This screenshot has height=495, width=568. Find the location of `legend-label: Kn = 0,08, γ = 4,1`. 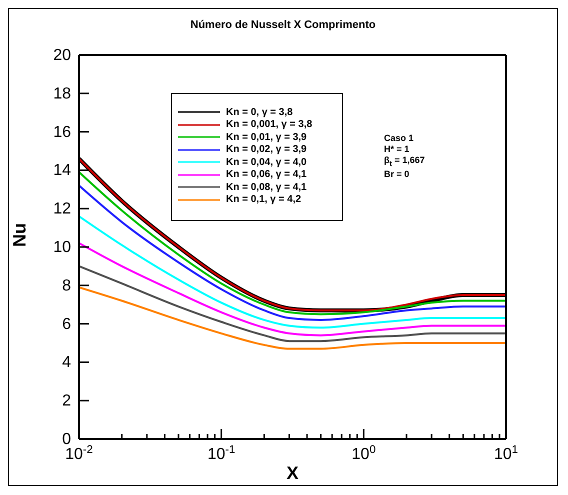

legend-label: Kn = 0,08, γ = 4,1 is located at coordinates (266, 187).